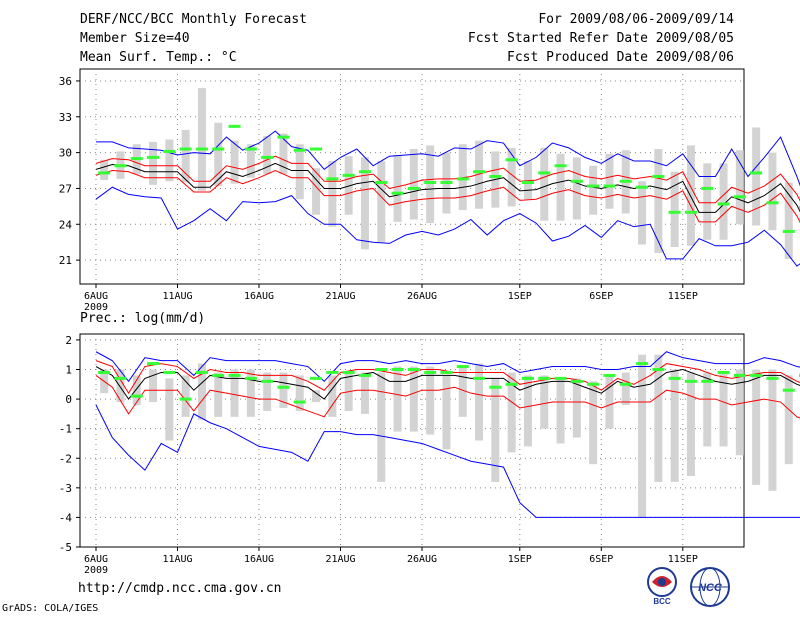 This screenshot has height=618, width=800. I want to click on prec-x-tick-label: 21AUG, so click(340, 559).